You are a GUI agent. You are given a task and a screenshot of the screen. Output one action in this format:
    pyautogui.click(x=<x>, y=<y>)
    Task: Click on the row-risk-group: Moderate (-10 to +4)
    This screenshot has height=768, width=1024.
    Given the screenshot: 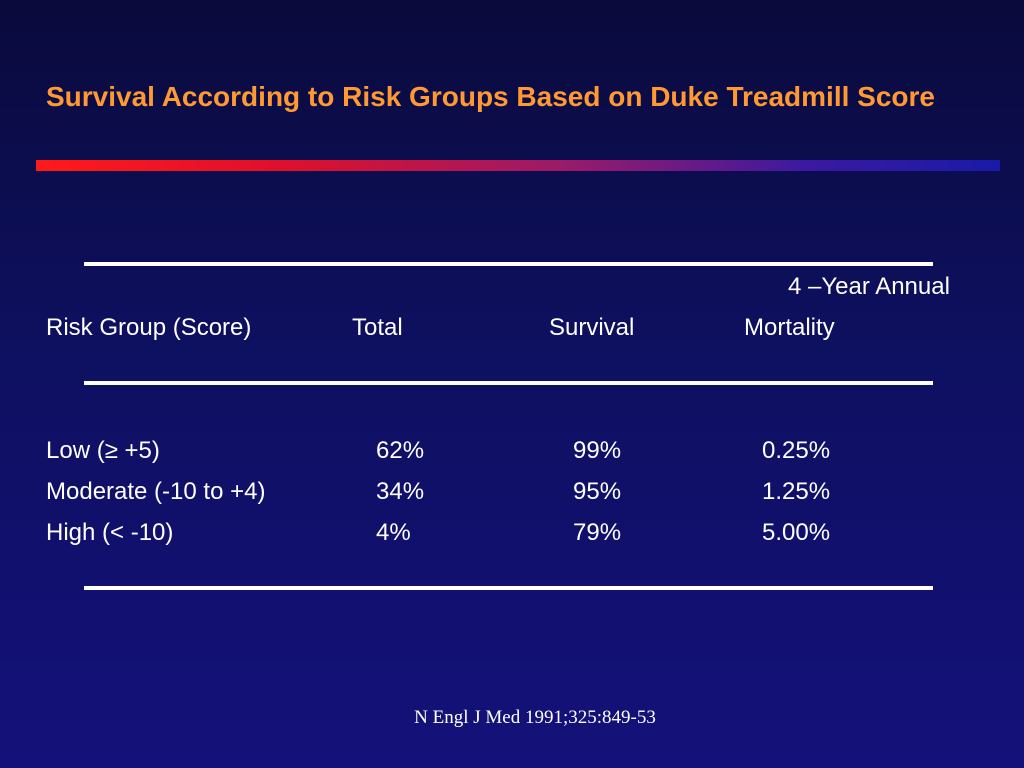 What is the action you would take?
    pyautogui.click(x=156, y=491)
    